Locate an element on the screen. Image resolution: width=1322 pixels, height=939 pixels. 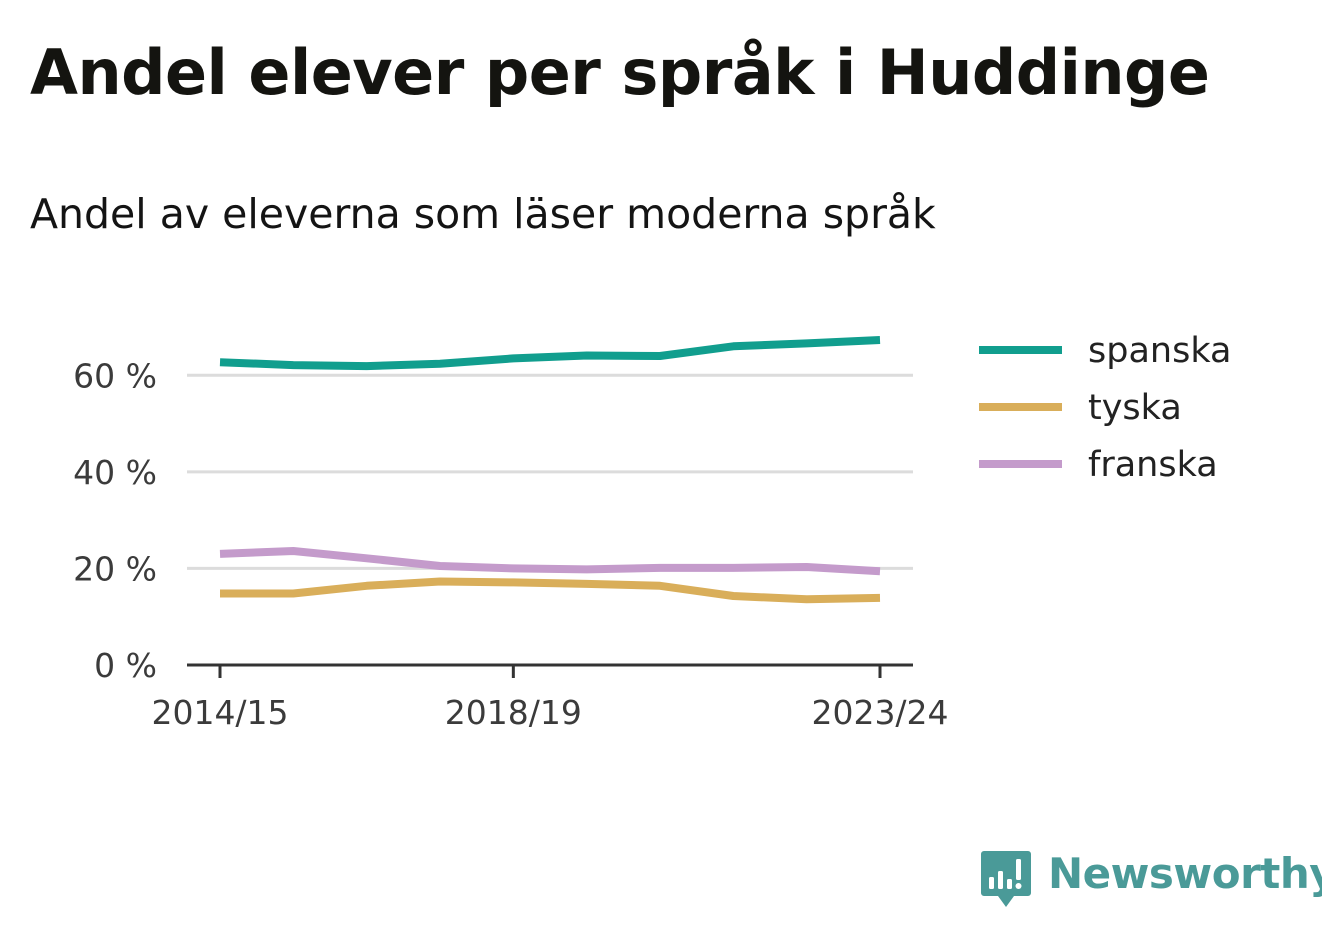
legend-label-franska: franska is located at coordinates (1153, 465).